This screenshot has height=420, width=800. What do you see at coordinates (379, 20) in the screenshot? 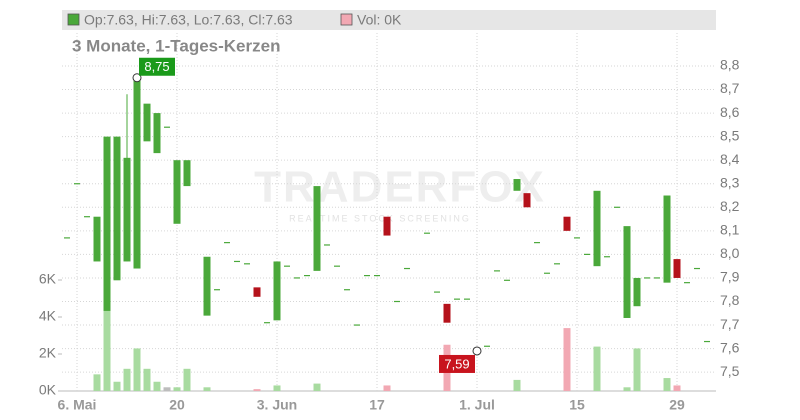
I see `volume-readout: Vol: 0K` at bounding box center [379, 20].